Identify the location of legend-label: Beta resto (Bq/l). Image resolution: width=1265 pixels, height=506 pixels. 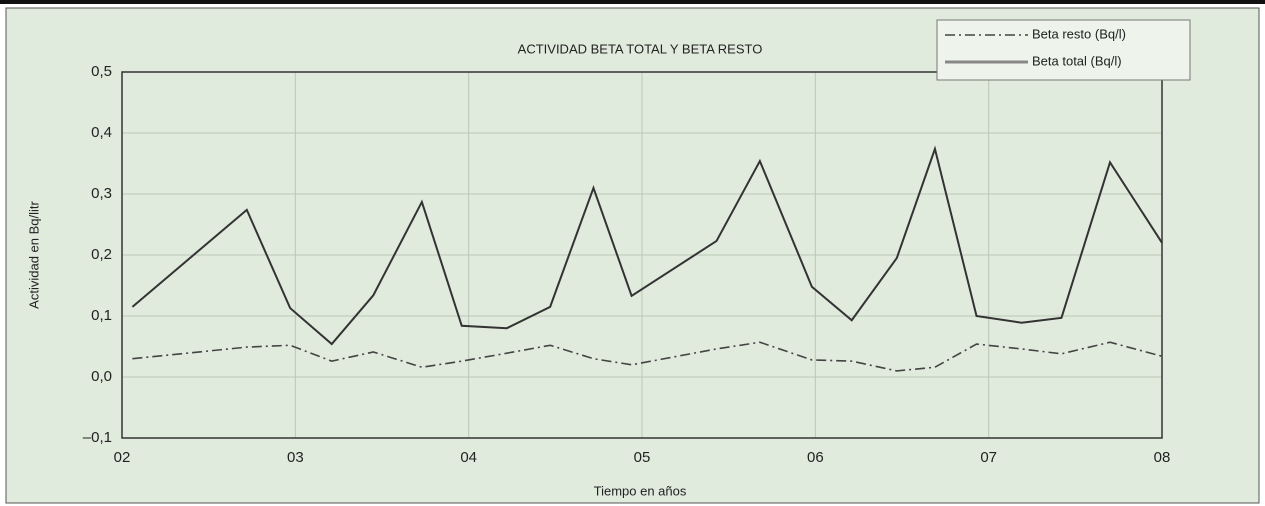
(1079, 33).